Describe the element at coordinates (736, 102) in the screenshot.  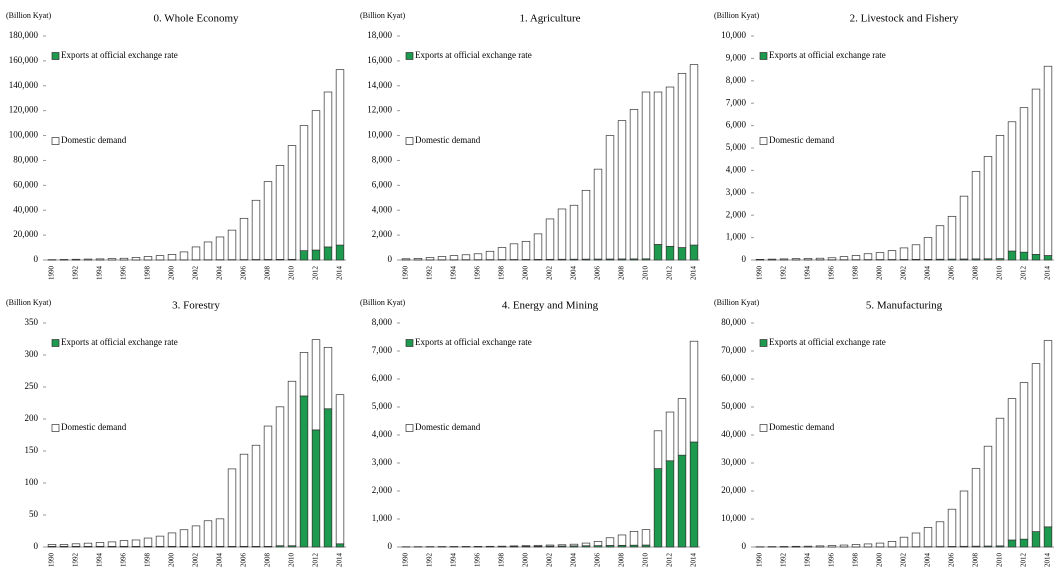
I see `y-tick-label: 7,000` at that location.